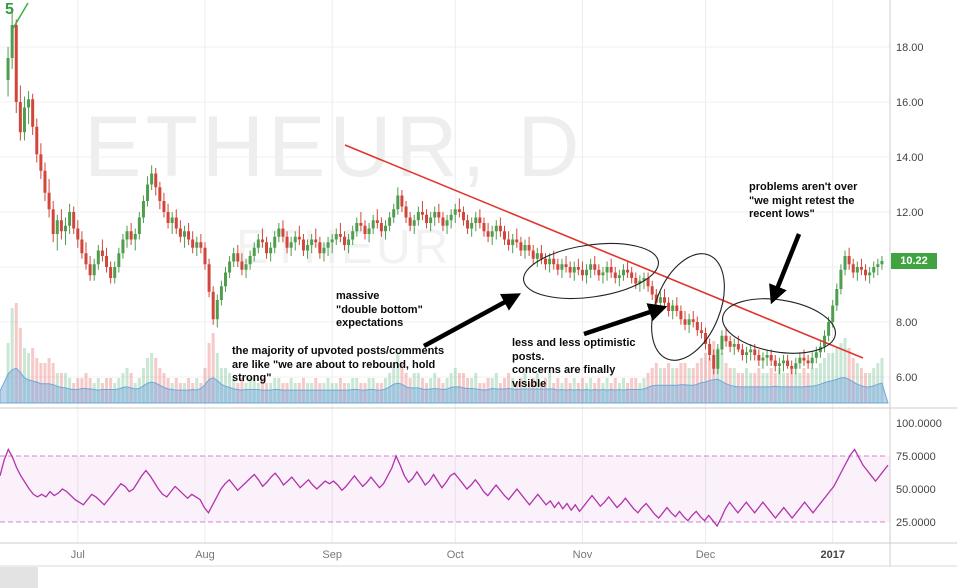 The image size is (957, 588). I want to click on time-axis, so click(445, 554).